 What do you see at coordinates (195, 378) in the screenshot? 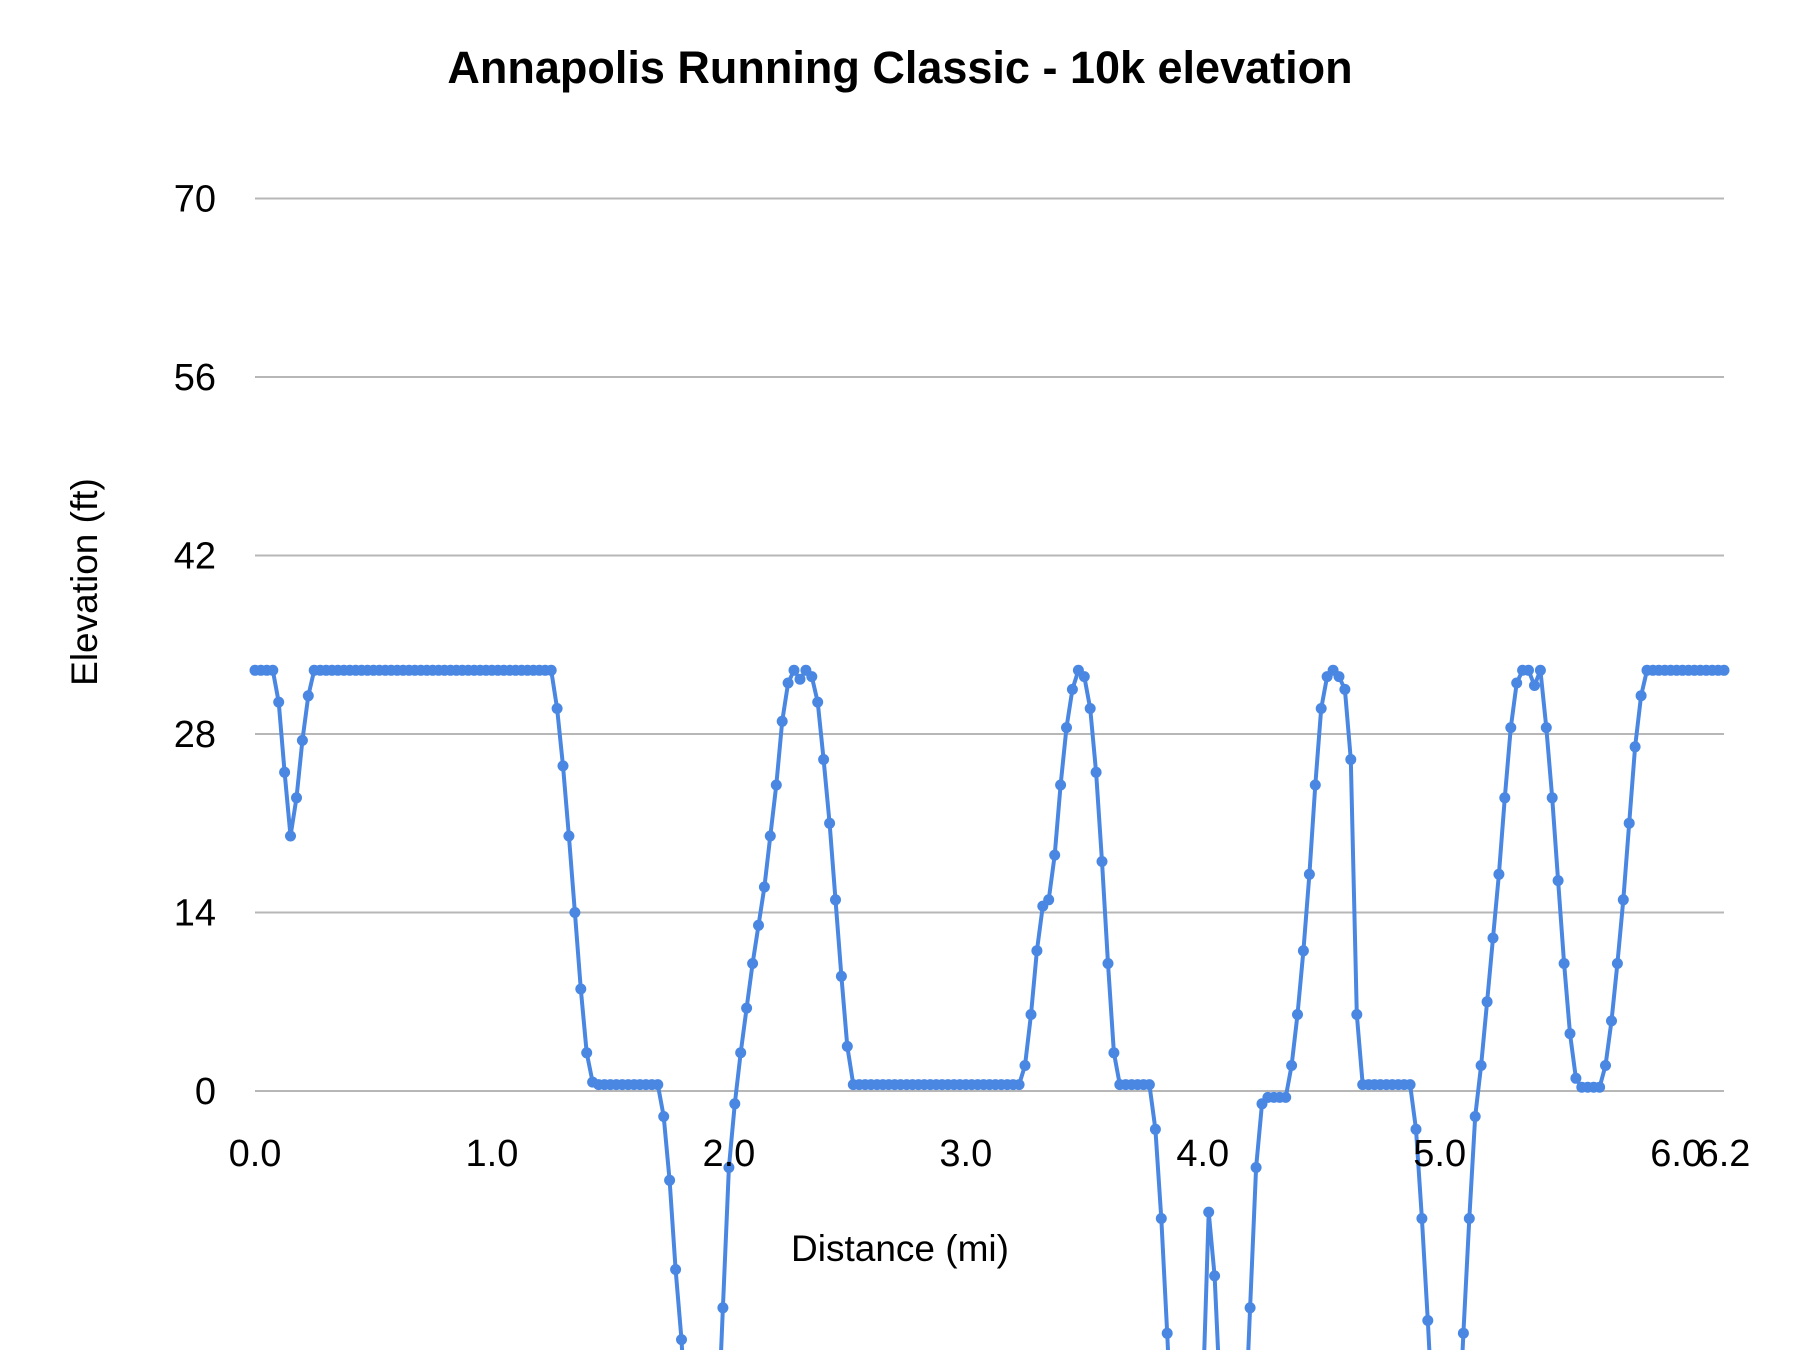
I see `y-tick-label: 56` at bounding box center [195, 378].